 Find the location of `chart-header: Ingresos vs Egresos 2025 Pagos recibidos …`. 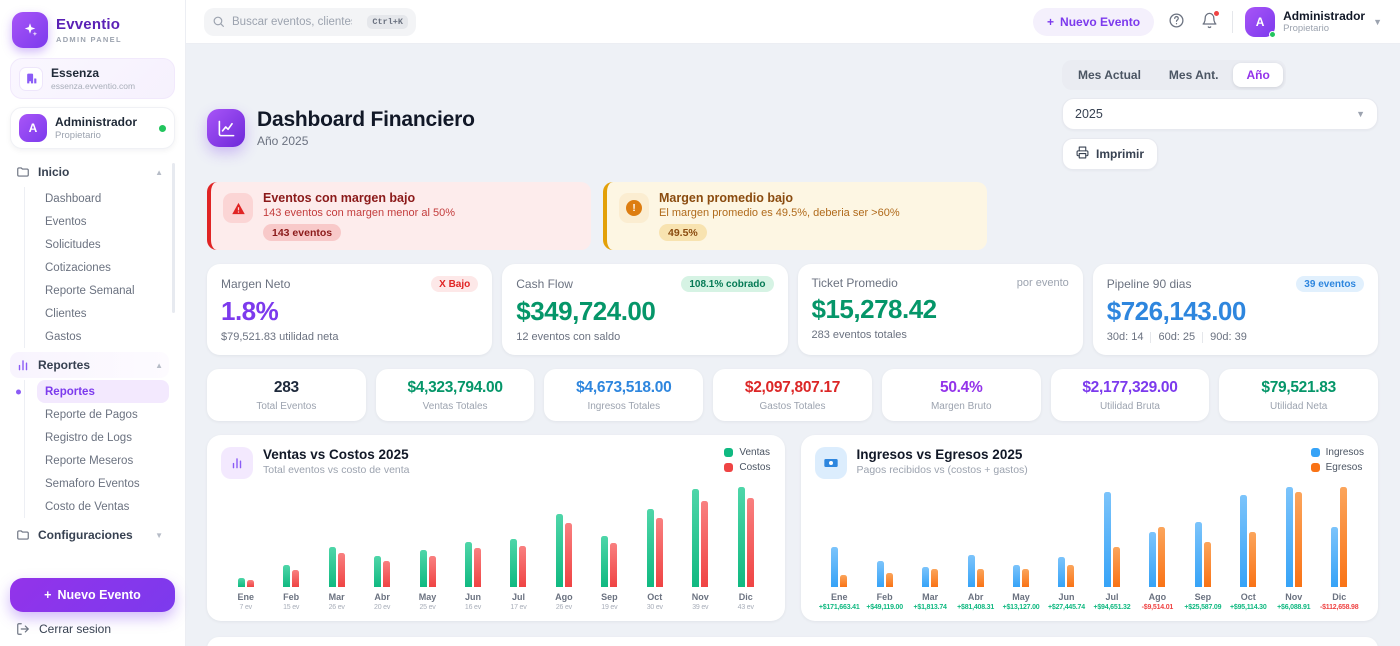

chart-header: Ingresos vs Egresos 2025 Pagos recibidos … is located at coordinates (1089, 463).